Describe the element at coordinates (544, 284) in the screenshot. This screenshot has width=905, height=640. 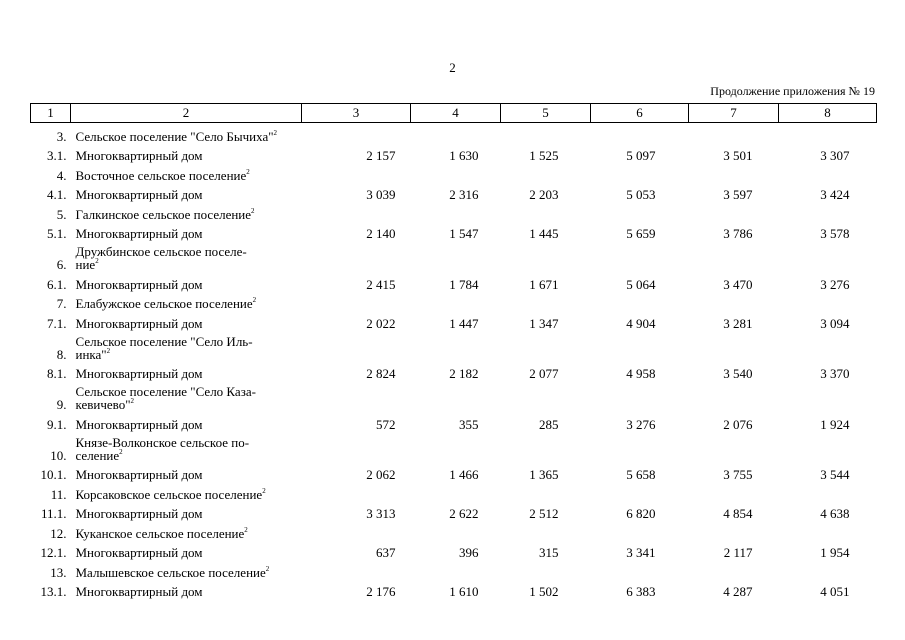
I see `value-cell-col-5: 1 671` at that location.